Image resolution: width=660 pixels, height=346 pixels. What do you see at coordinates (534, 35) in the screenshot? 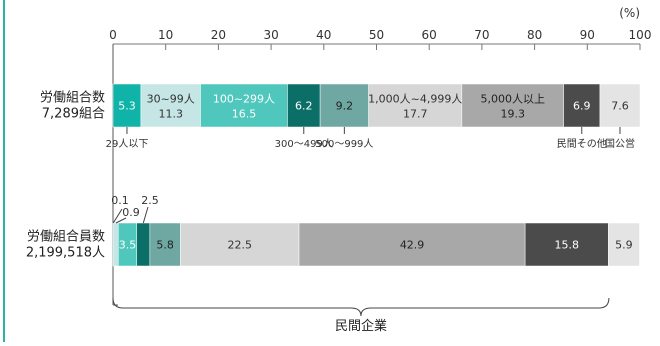
I see `tick-label: 80` at bounding box center [534, 35].